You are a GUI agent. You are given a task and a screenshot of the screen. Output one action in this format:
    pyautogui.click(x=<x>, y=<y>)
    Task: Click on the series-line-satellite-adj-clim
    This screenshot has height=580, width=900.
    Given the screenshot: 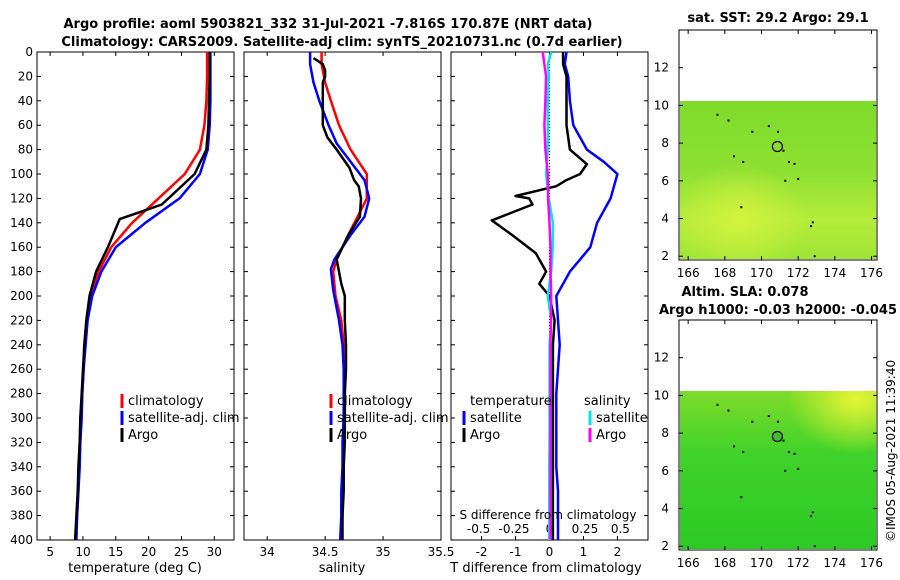 What is the action you would take?
    pyautogui.click(x=339, y=296)
    